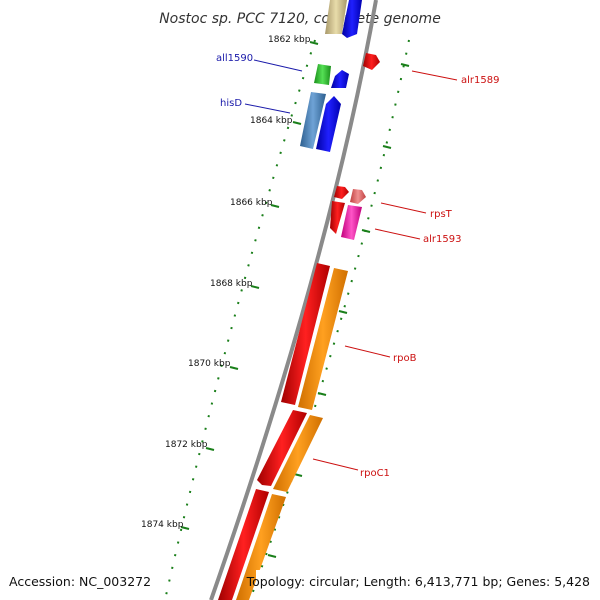 The width and height of the screenshot is (600, 600). Describe the element at coordinates (405, 358) in the screenshot. I see `gene-label-rpoB: rpoB` at that location.